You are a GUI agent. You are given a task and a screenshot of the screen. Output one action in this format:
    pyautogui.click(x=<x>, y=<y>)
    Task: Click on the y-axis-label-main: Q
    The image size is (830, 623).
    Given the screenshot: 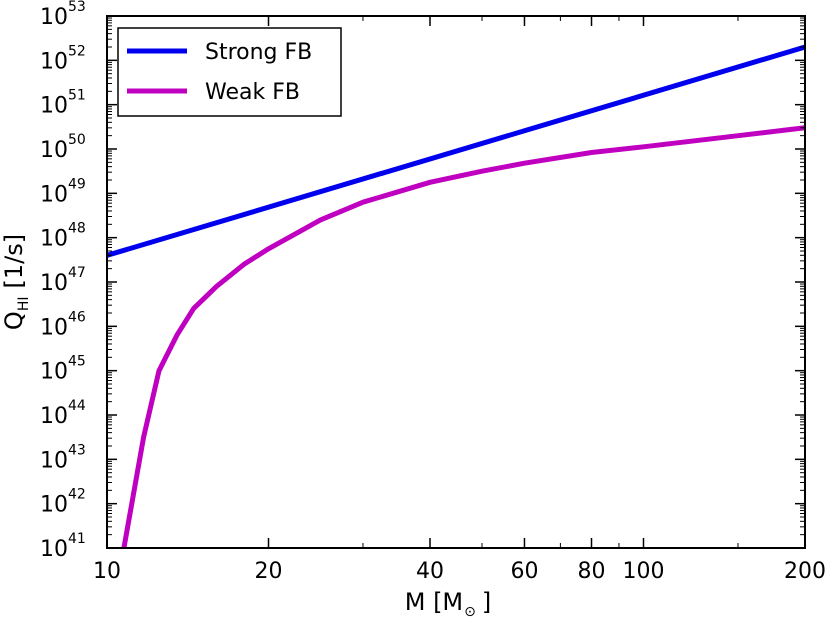 What is the action you would take?
    pyautogui.click(x=14, y=320)
    